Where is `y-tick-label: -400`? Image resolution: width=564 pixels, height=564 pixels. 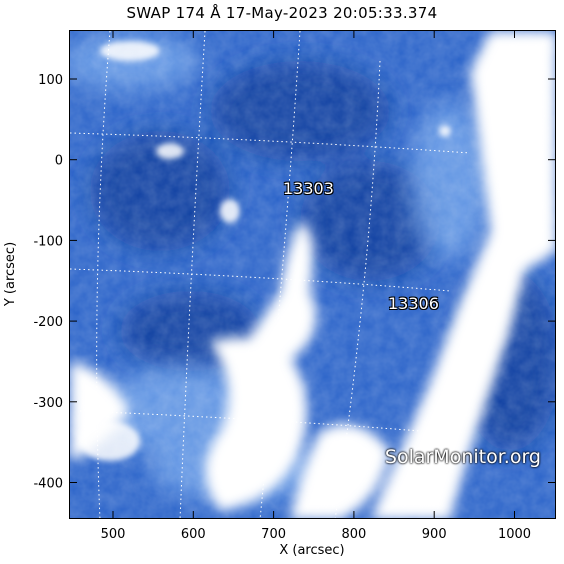
y-tick-label: -400 is located at coordinates (48, 484).